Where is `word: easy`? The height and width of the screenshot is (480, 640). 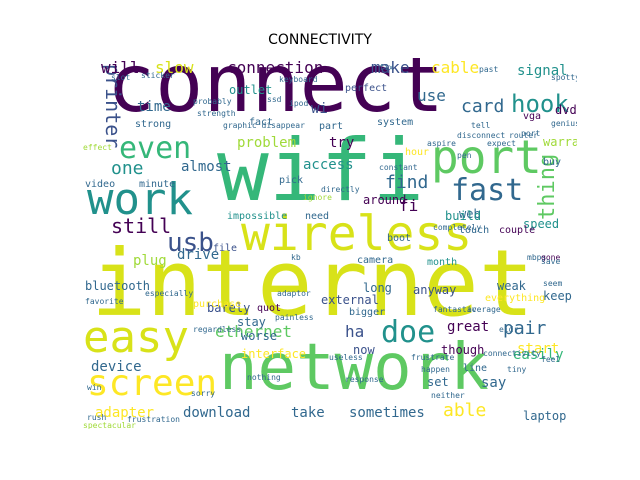 word: easy is located at coordinates (136, 337).